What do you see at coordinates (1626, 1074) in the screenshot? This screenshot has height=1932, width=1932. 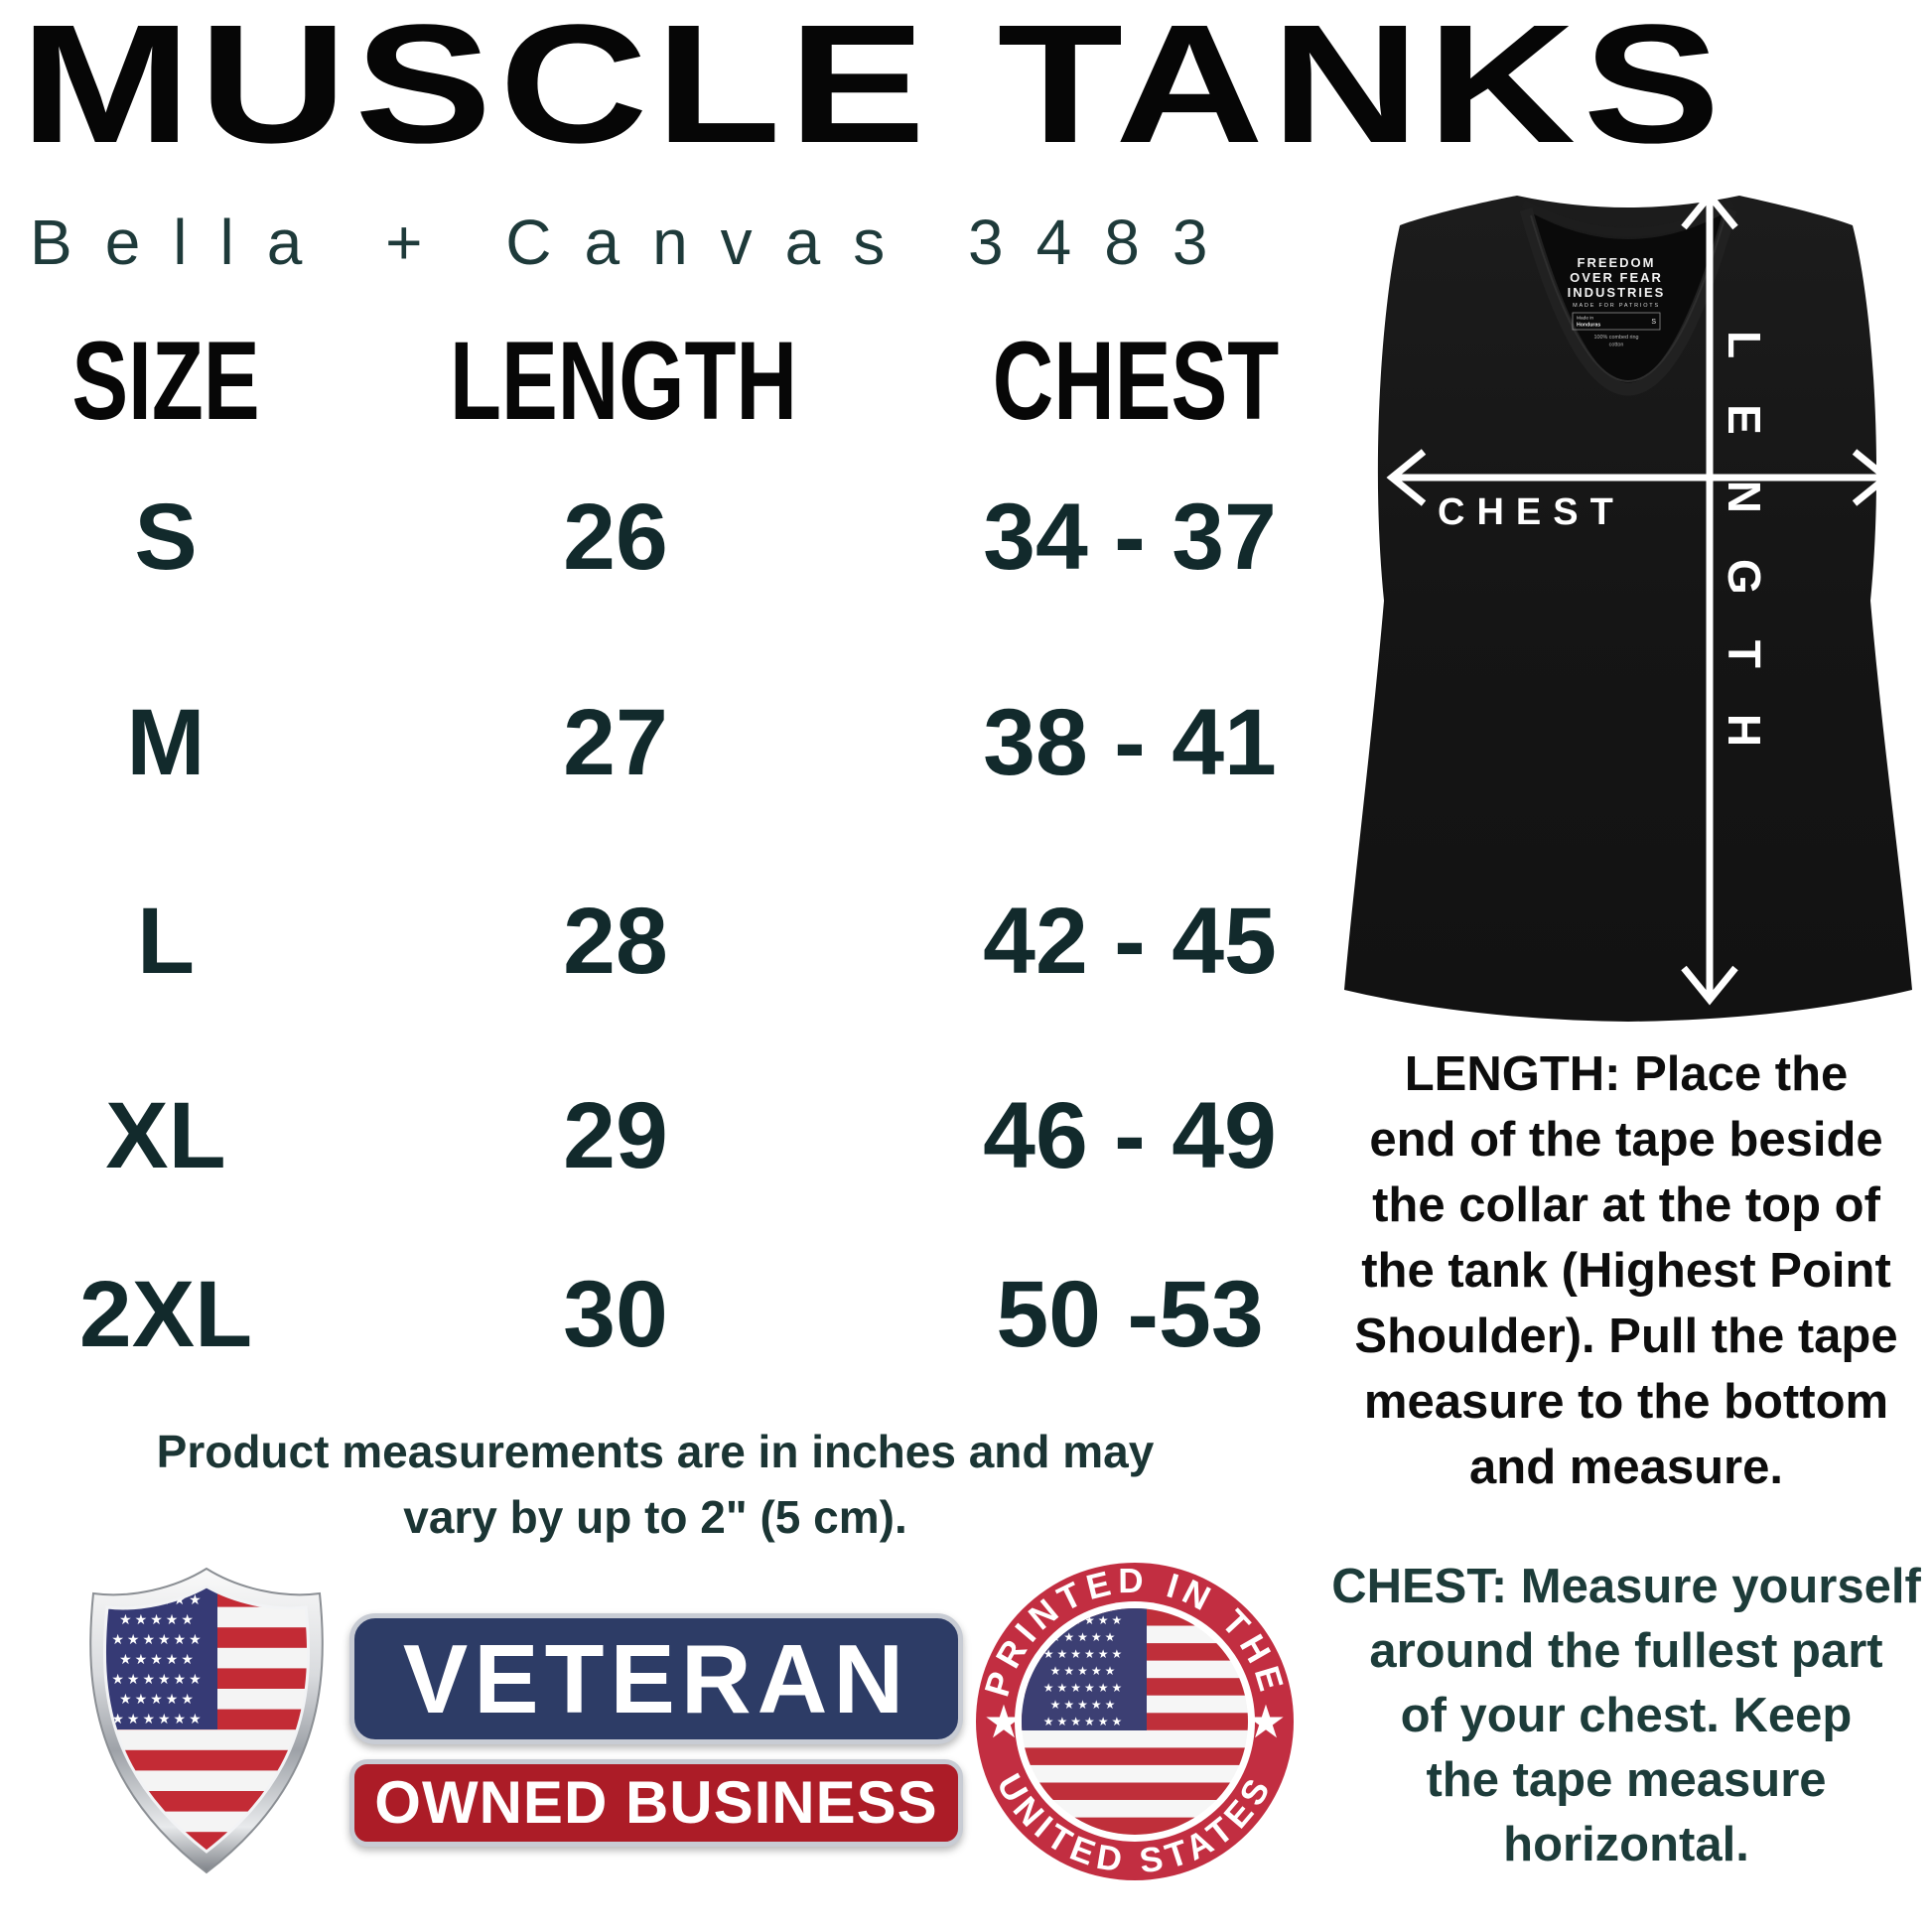 I see `instruction-line: LENGTH: Place the` at bounding box center [1626, 1074].